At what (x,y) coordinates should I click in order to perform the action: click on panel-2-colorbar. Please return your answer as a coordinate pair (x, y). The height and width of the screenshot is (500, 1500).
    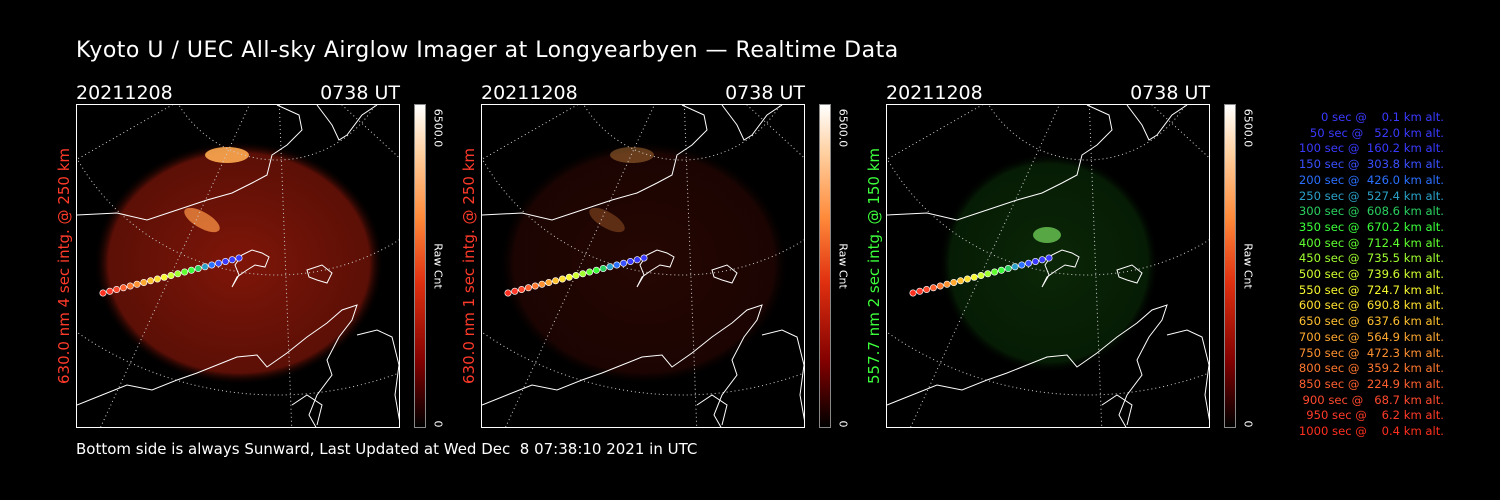
    Looking at the image, I should click on (825, 266).